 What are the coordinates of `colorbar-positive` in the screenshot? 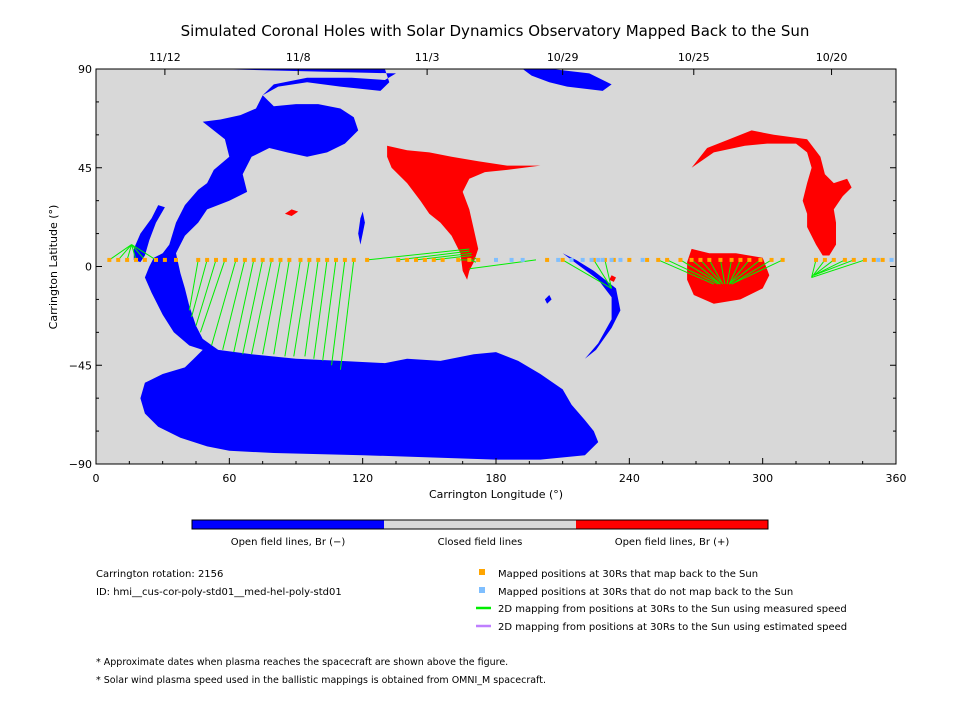 It's located at (672, 524).